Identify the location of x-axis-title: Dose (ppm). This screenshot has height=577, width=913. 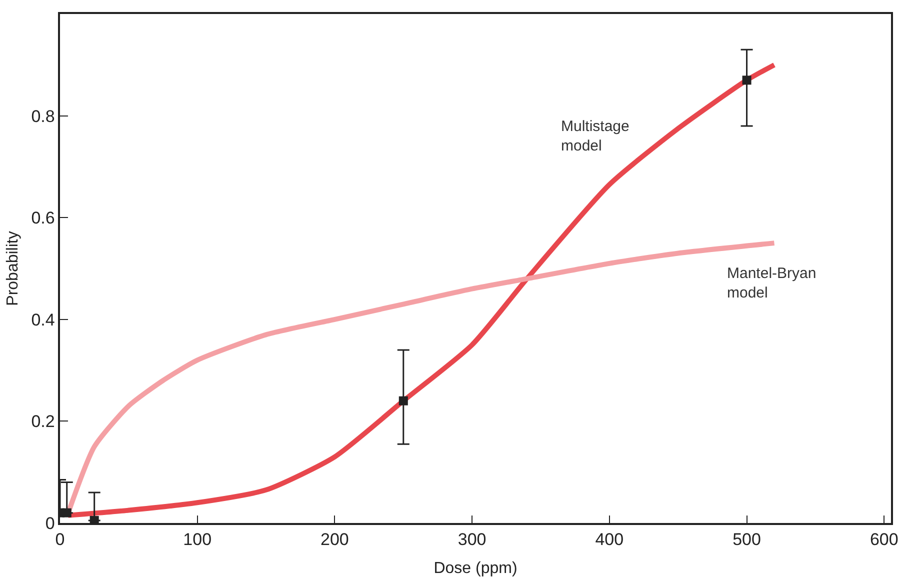
(476, 568).